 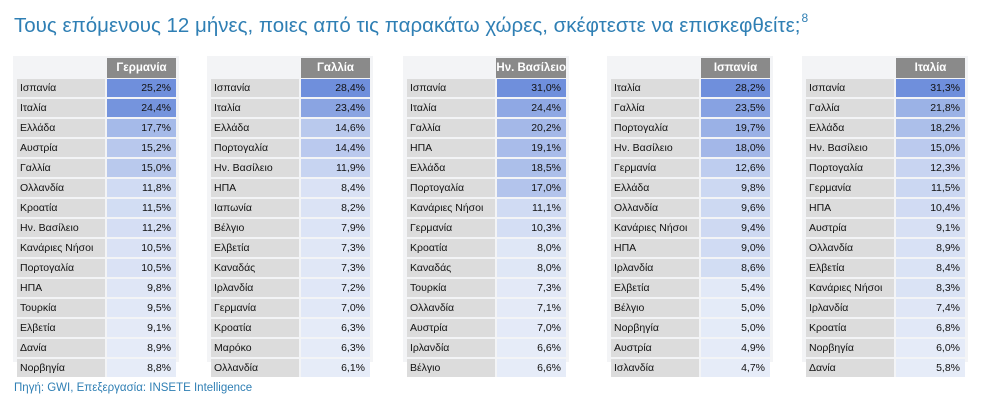 What do you see at coordinates (690, 367) in the screenshot?
I see `table-row: Ισλανδία 4,7%` at bounding box center [690, 367].